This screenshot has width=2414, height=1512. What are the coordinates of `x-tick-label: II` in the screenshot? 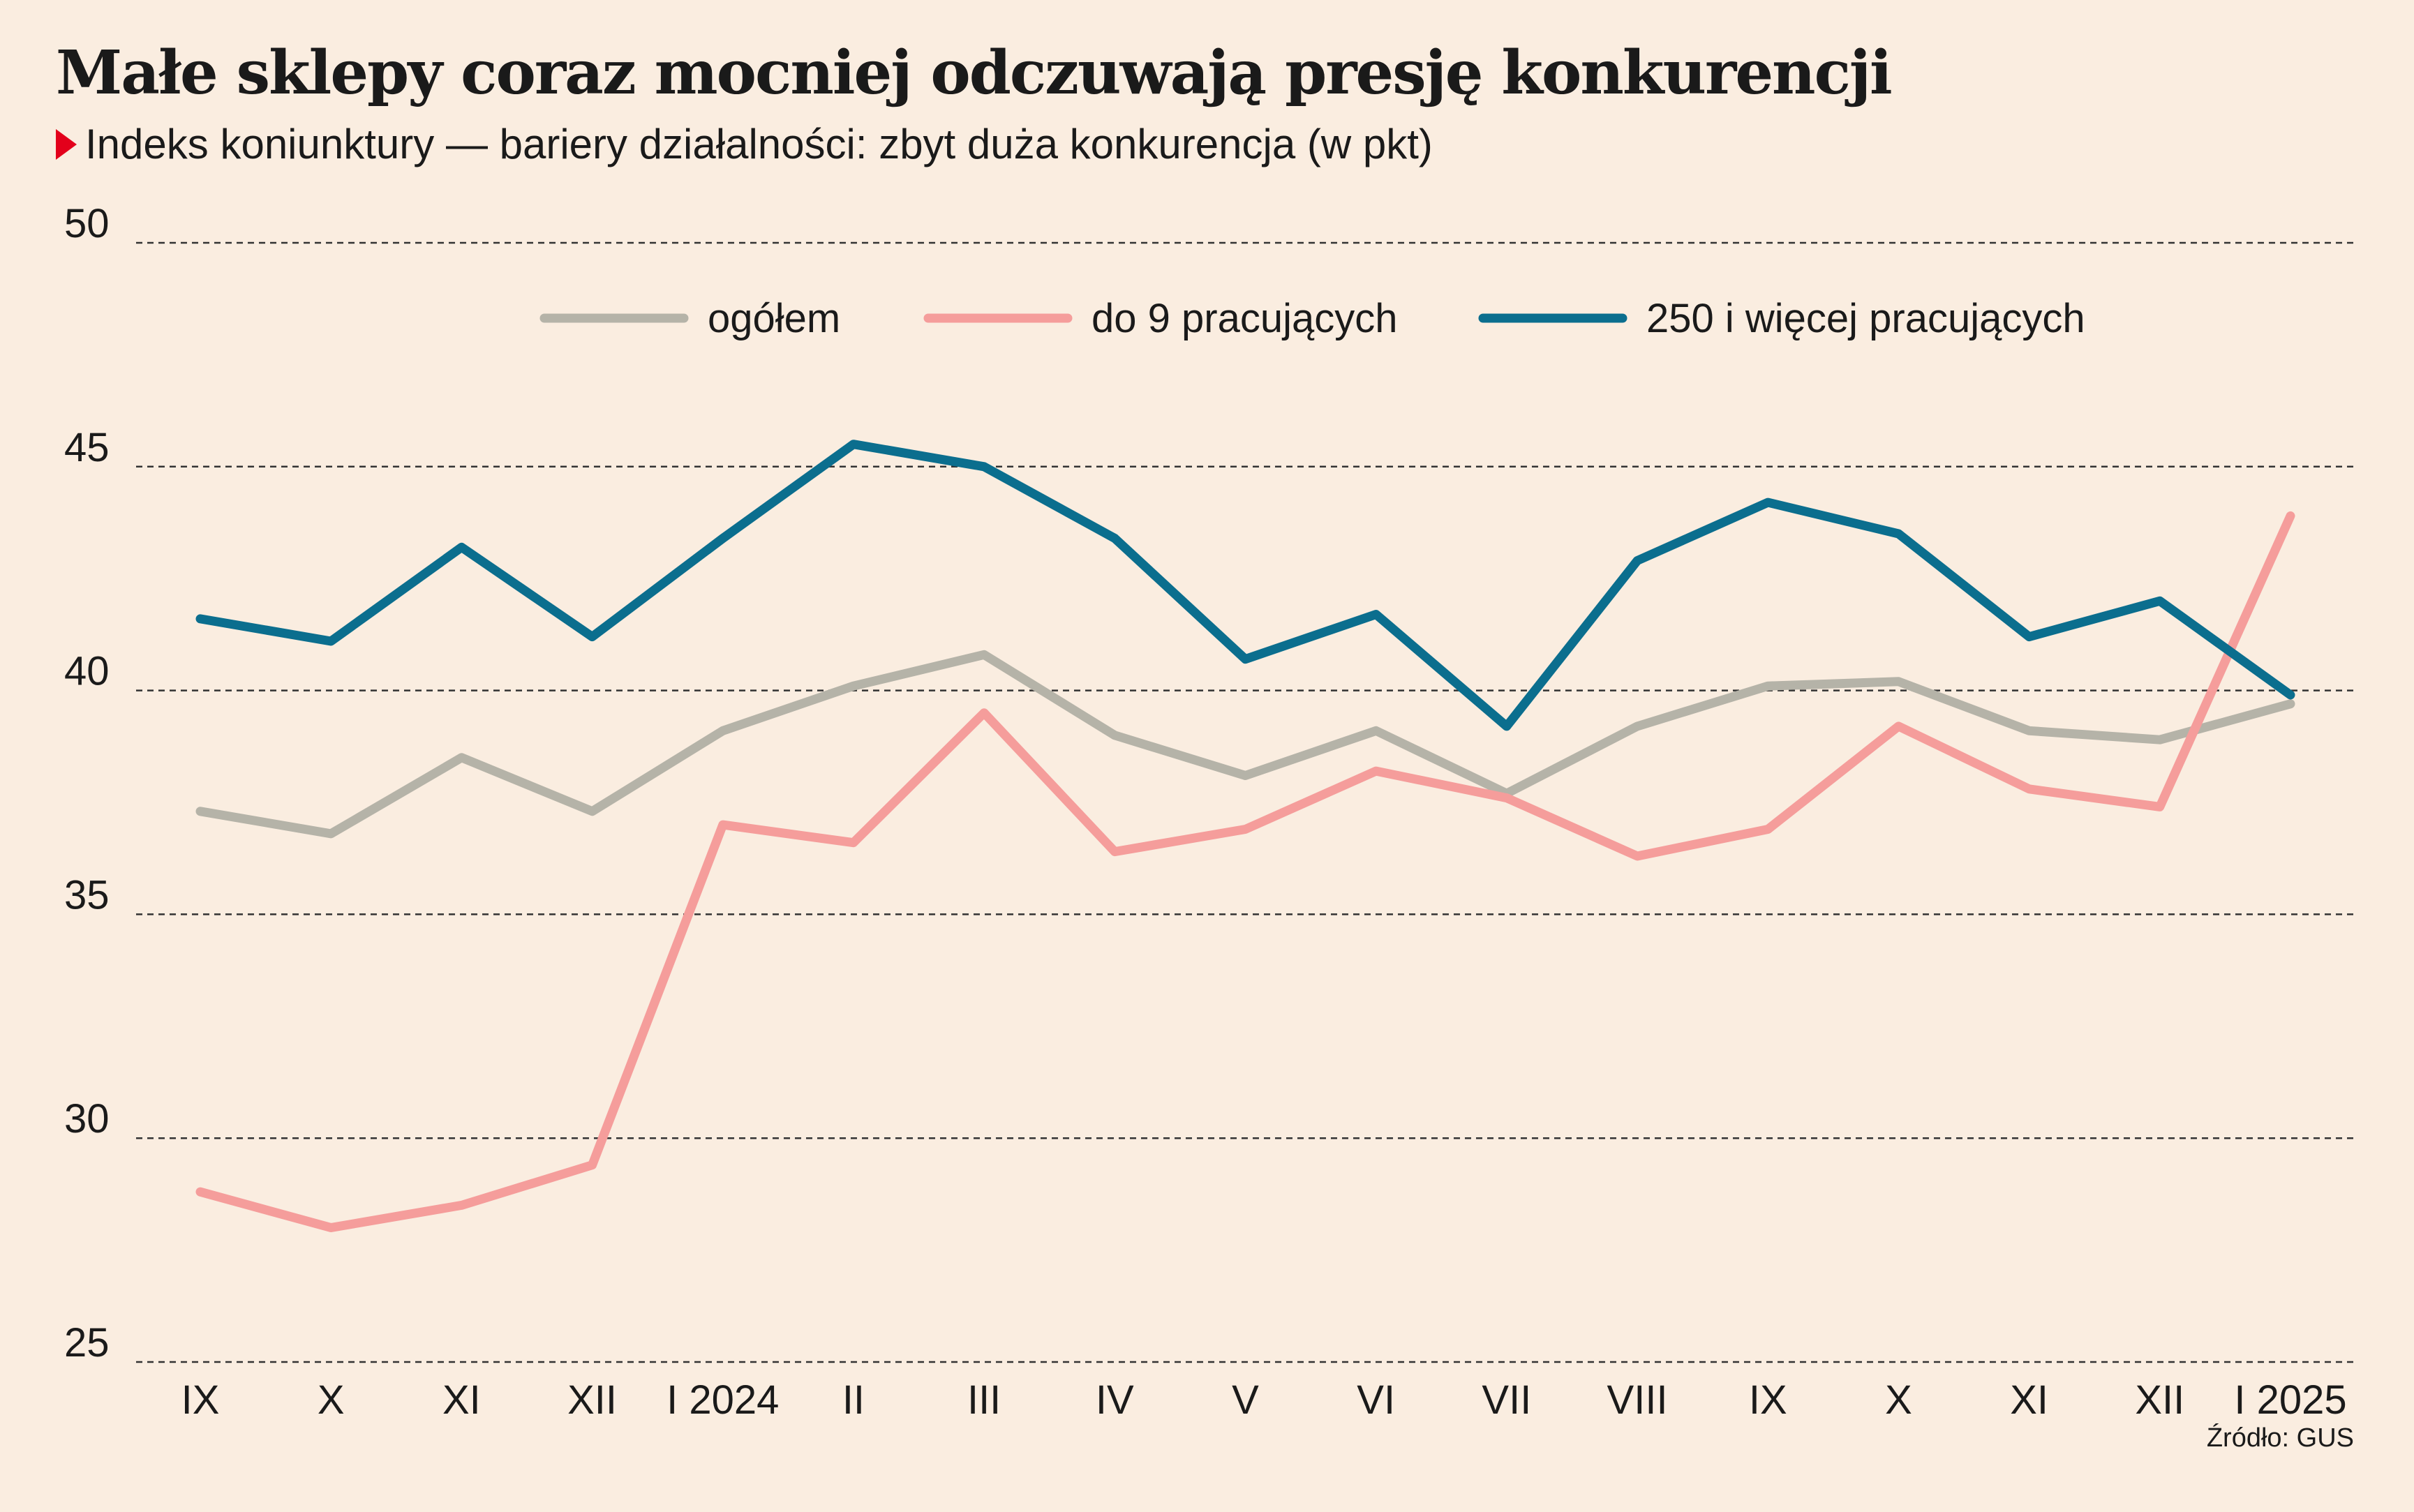 It's located at (854, 1400).